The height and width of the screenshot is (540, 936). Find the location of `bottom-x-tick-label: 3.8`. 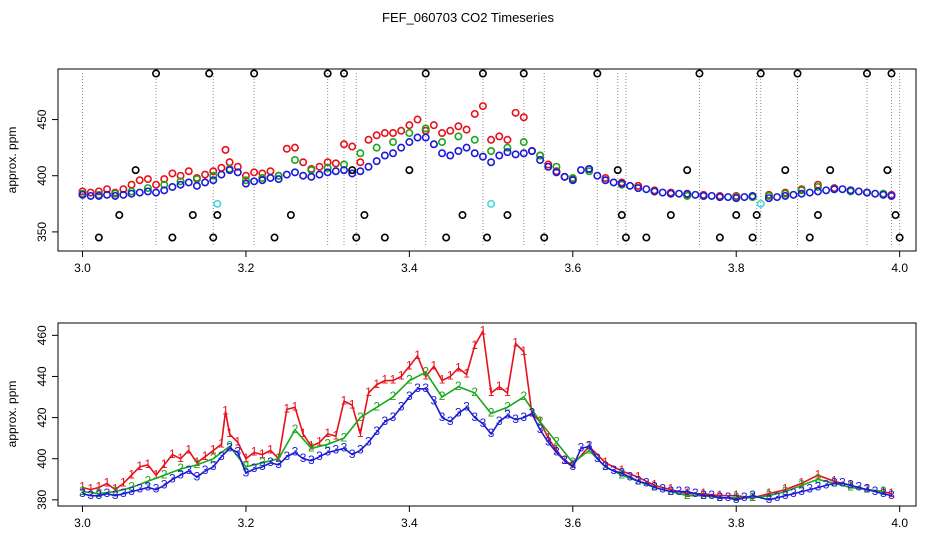

bottom-x-tick-label: 3.8 is located at coordinates (736, 523).